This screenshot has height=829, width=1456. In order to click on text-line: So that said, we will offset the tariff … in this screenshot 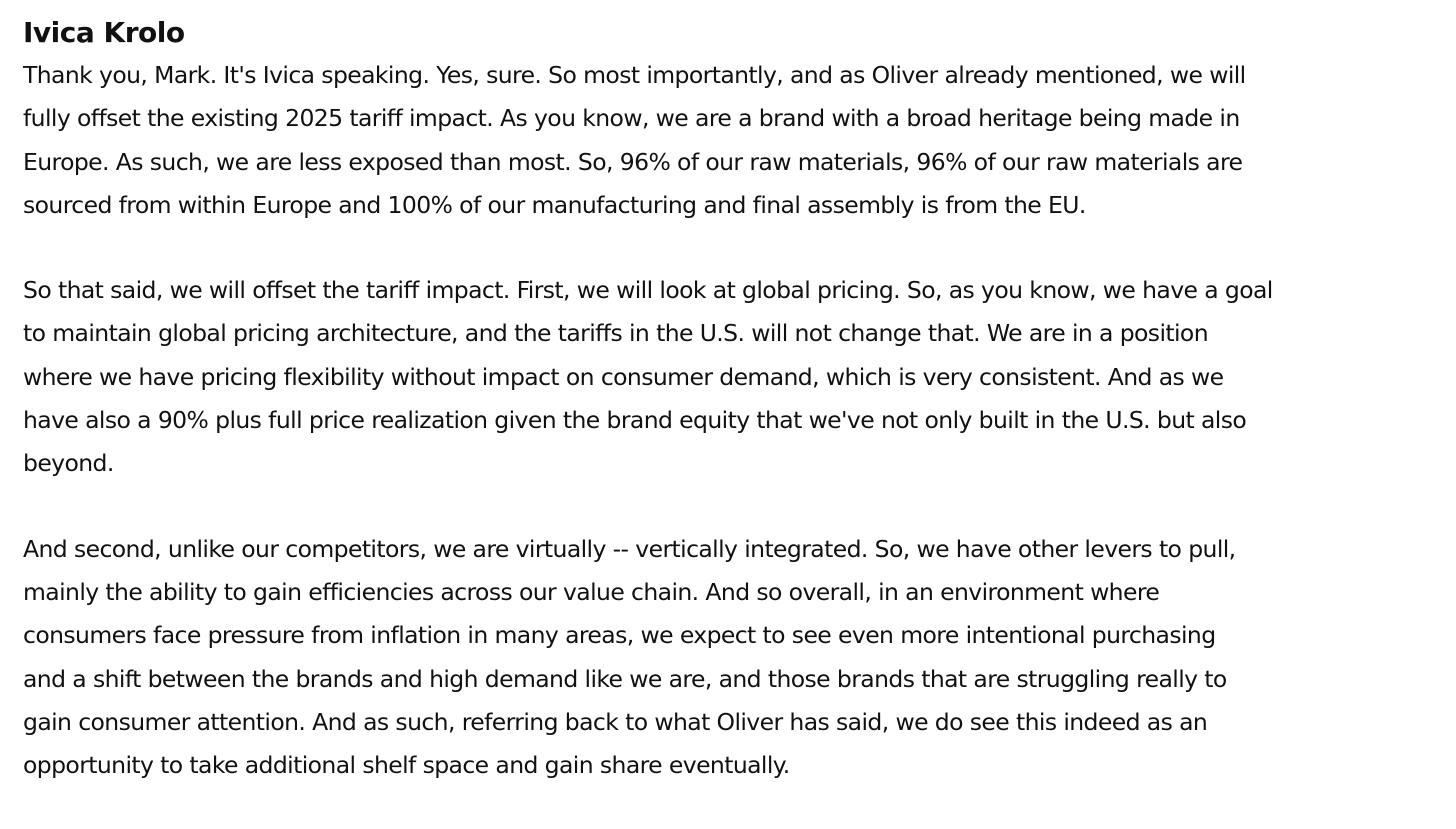, I will do `click(648, 290)`.